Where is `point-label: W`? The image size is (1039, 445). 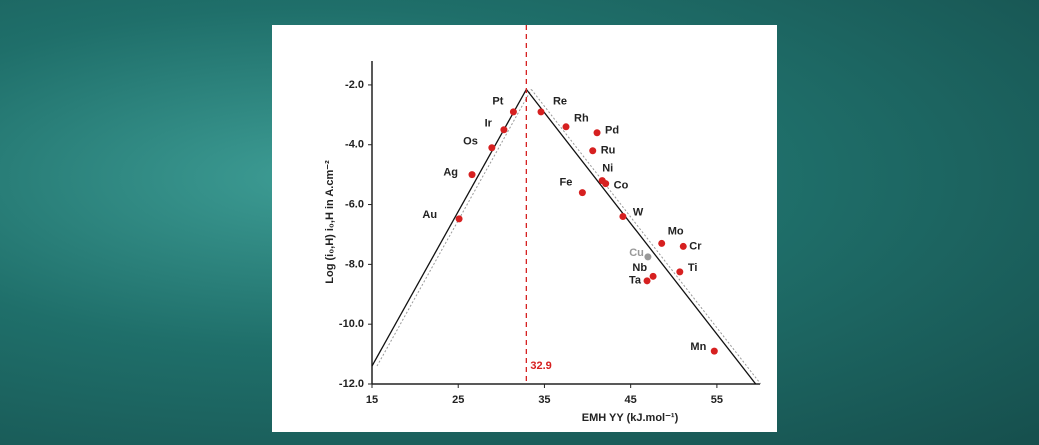 point-label: W is located at coordinates (638, 212).